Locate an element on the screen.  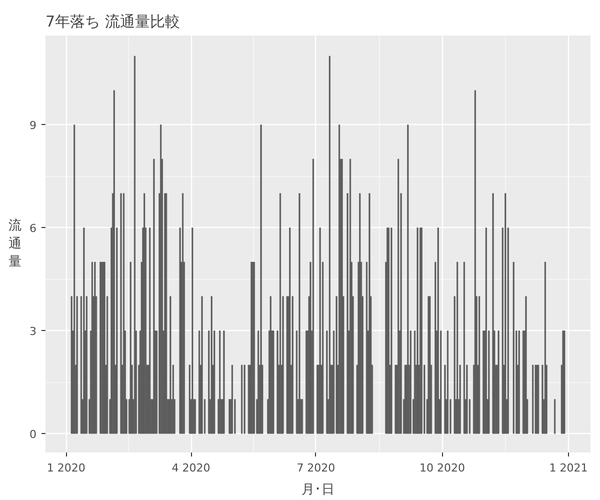
x-tick-label: 10 2020 is located at coordinates (442, 468).